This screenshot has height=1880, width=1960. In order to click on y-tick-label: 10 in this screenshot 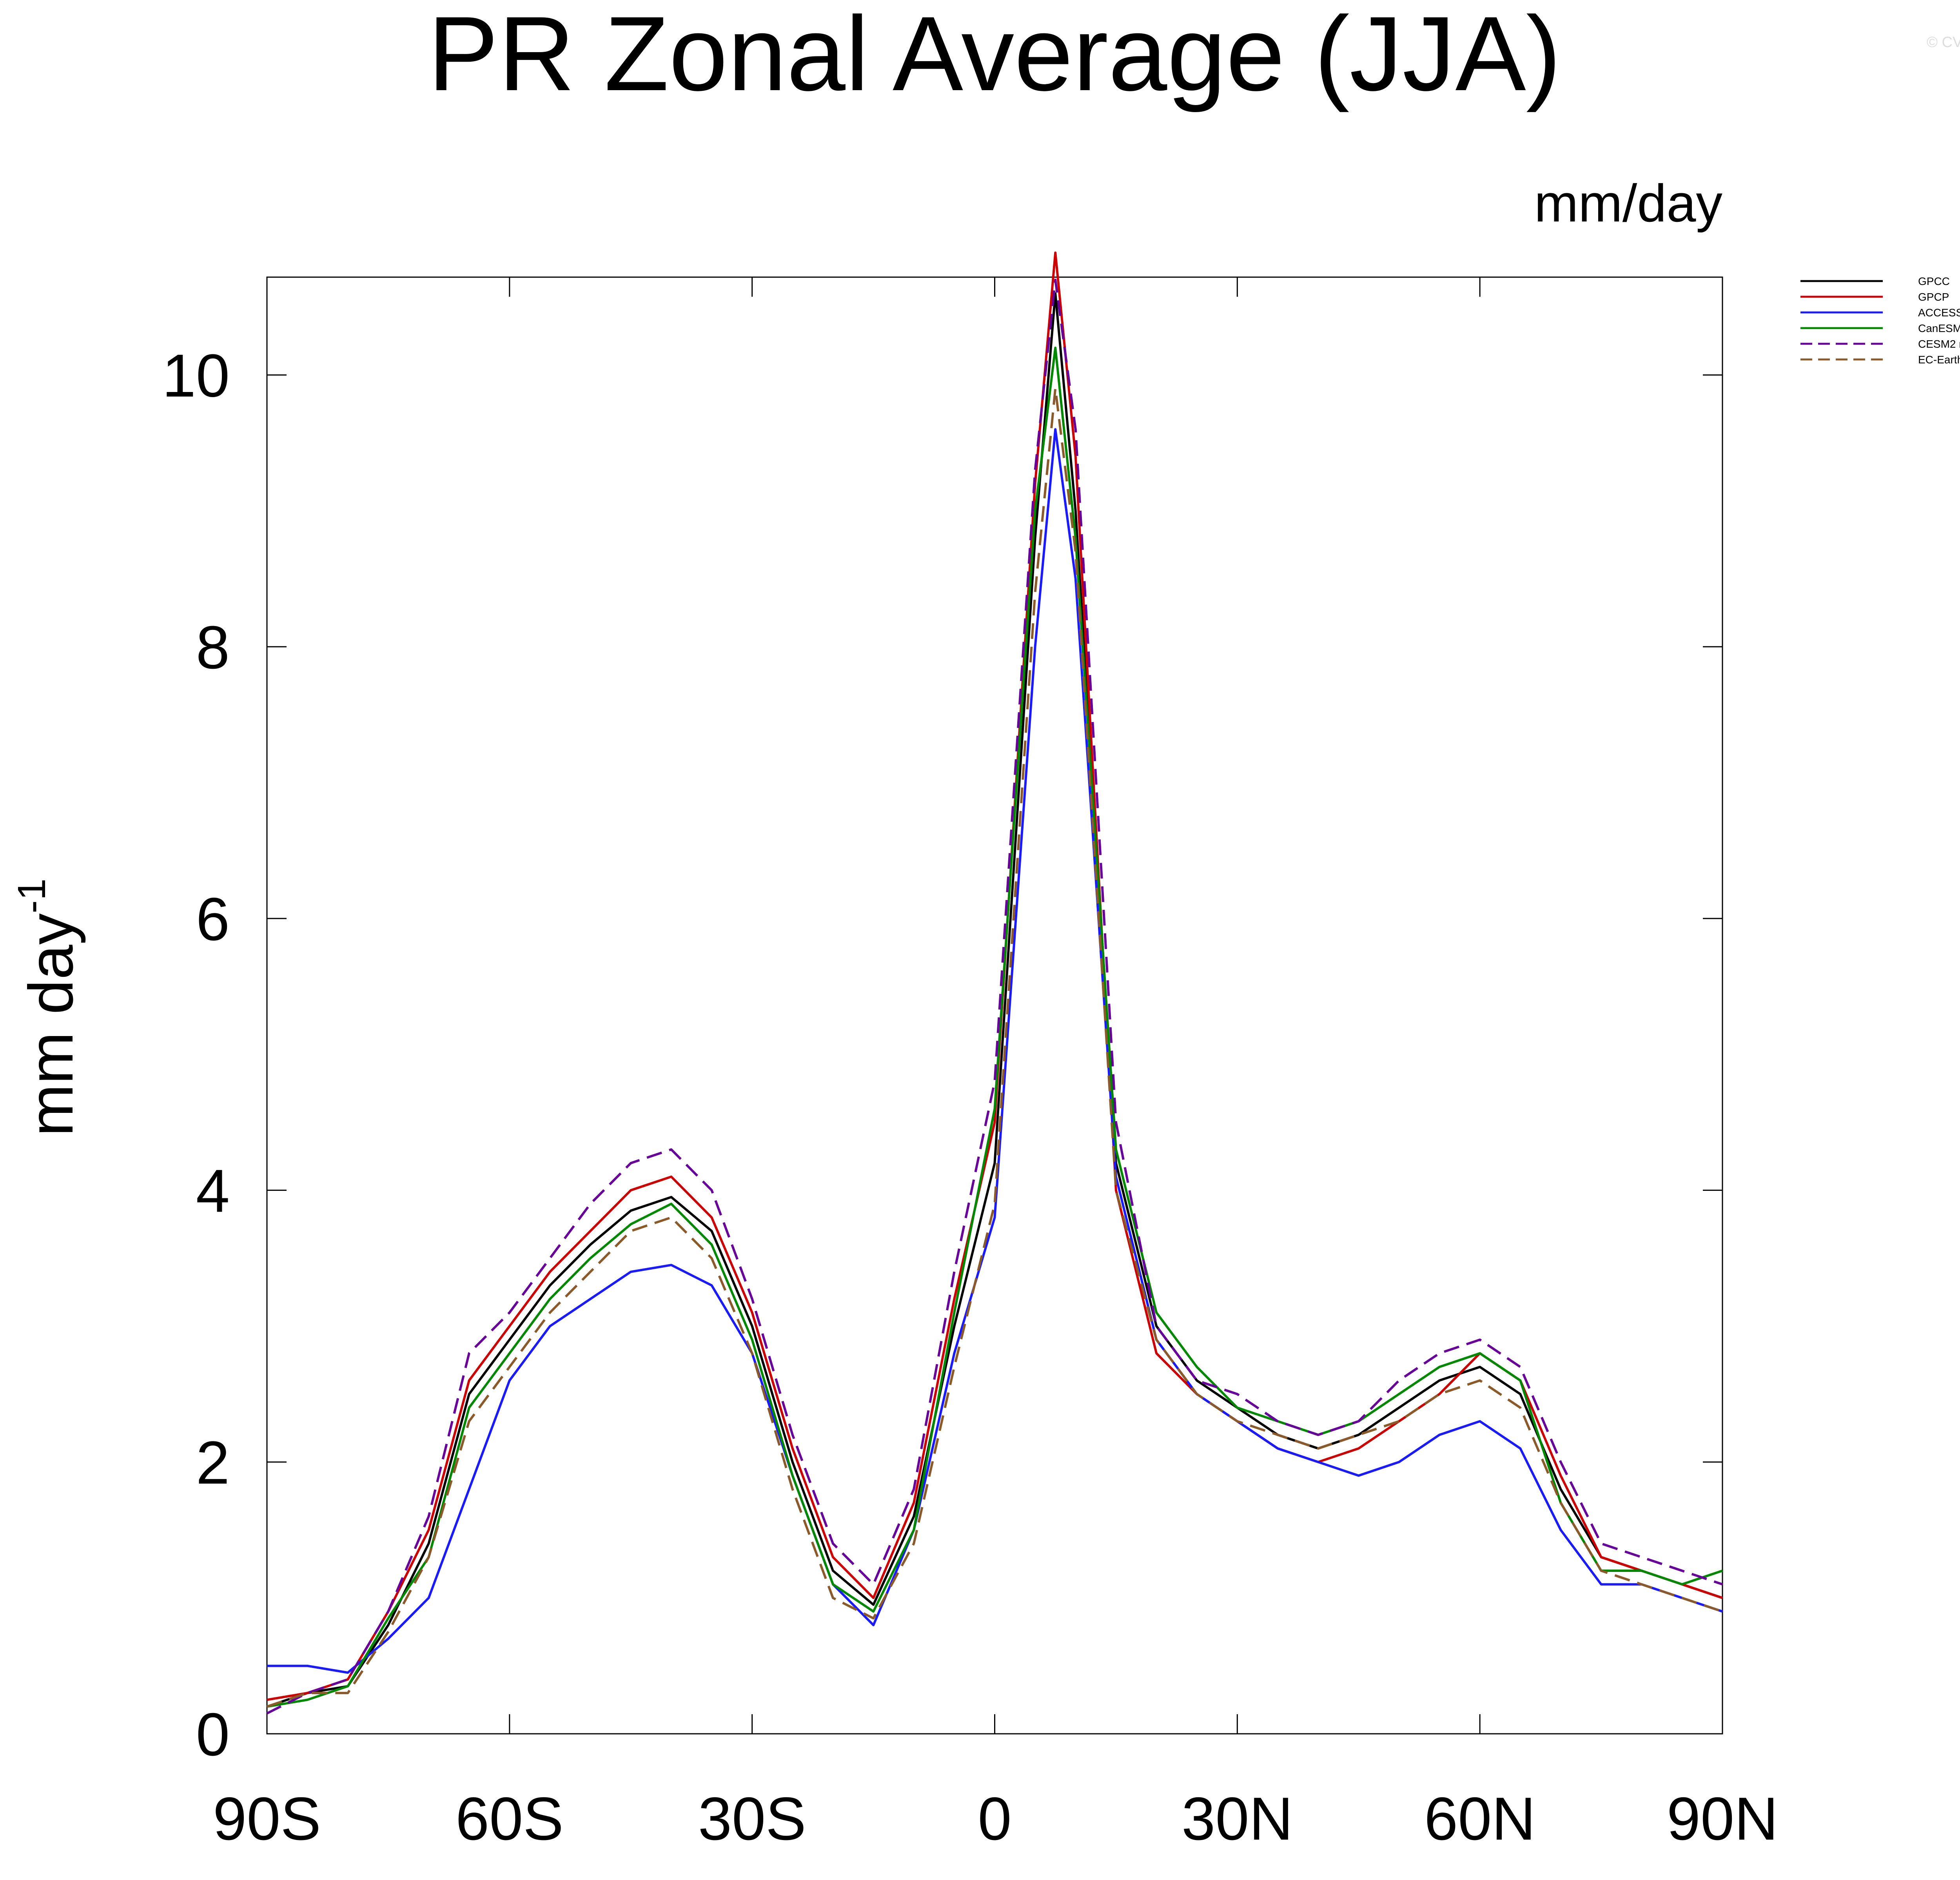, I will do `click(196, 376)`.